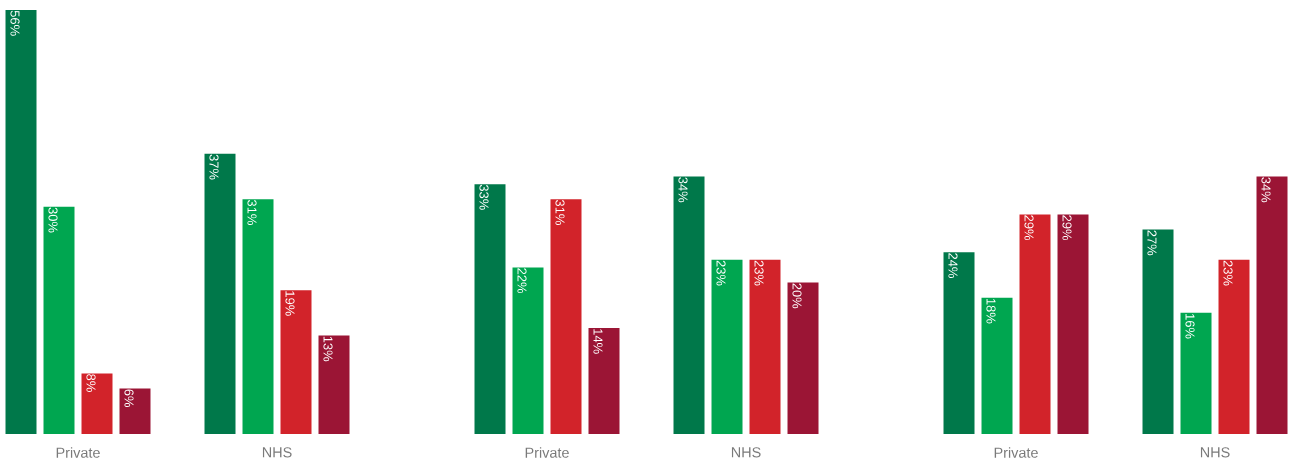  What do you see at coordinates (797, 296) in the screenshot?
I see `data-label: 20%` at bounding box center [797, 296].